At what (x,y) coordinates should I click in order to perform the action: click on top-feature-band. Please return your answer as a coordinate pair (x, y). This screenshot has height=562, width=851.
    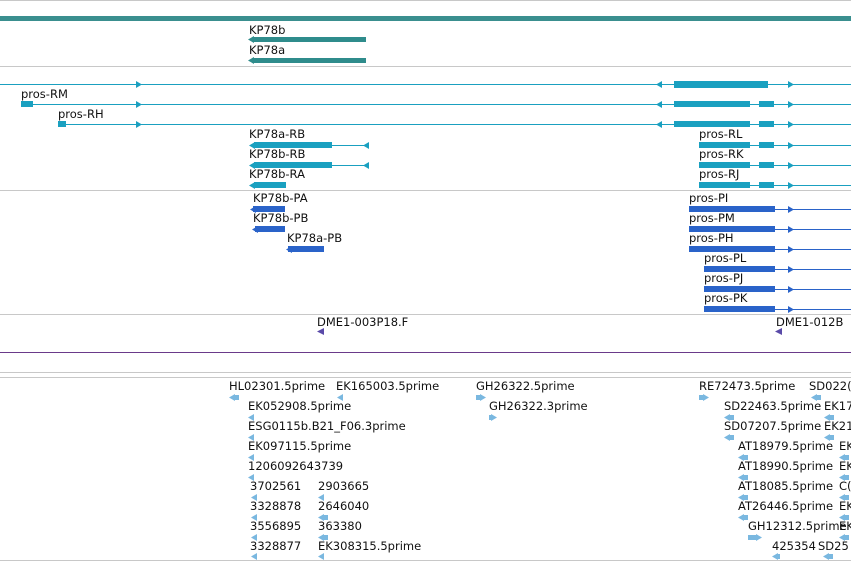
    Looking at the image, I should click on (425, 18).